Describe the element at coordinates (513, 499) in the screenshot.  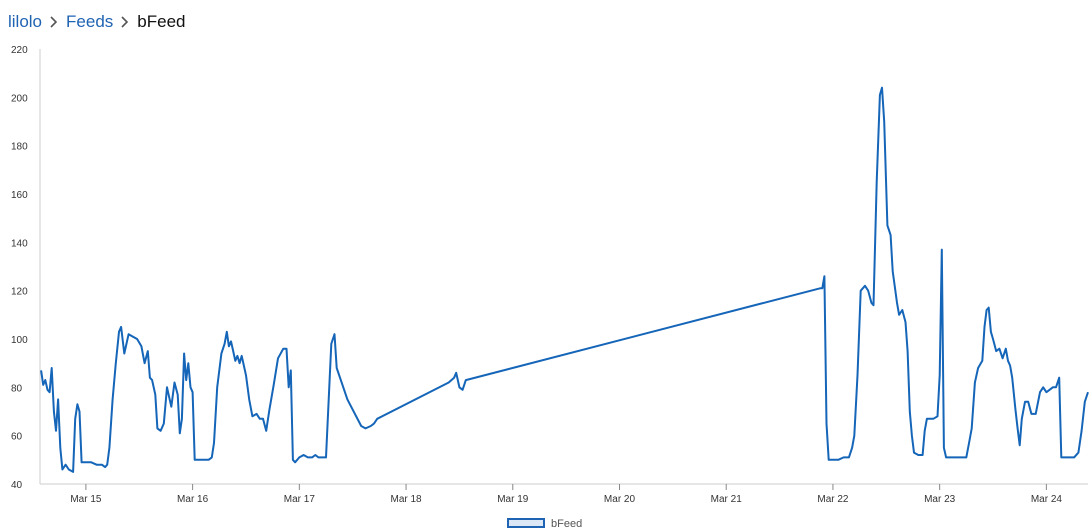
I see `x-tick-label: Mar 19` at that location.